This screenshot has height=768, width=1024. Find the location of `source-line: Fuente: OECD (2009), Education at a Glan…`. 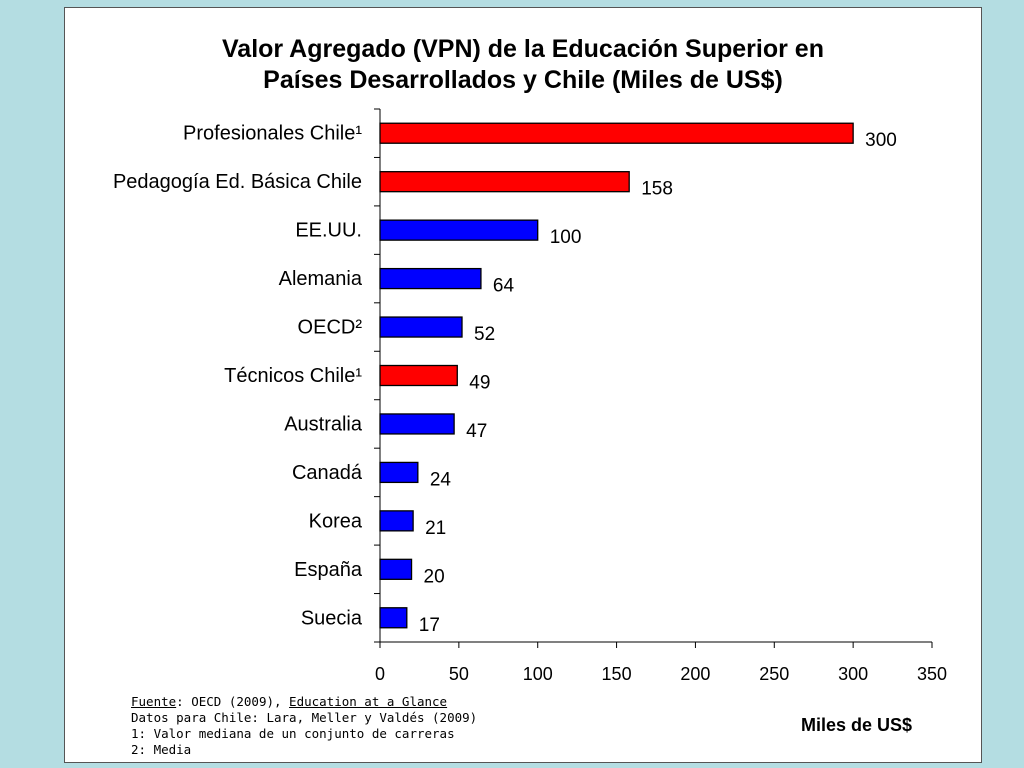

source-line: Fuente: OECD (2009), Education at a Glan… is located at coordinates (304, 702).